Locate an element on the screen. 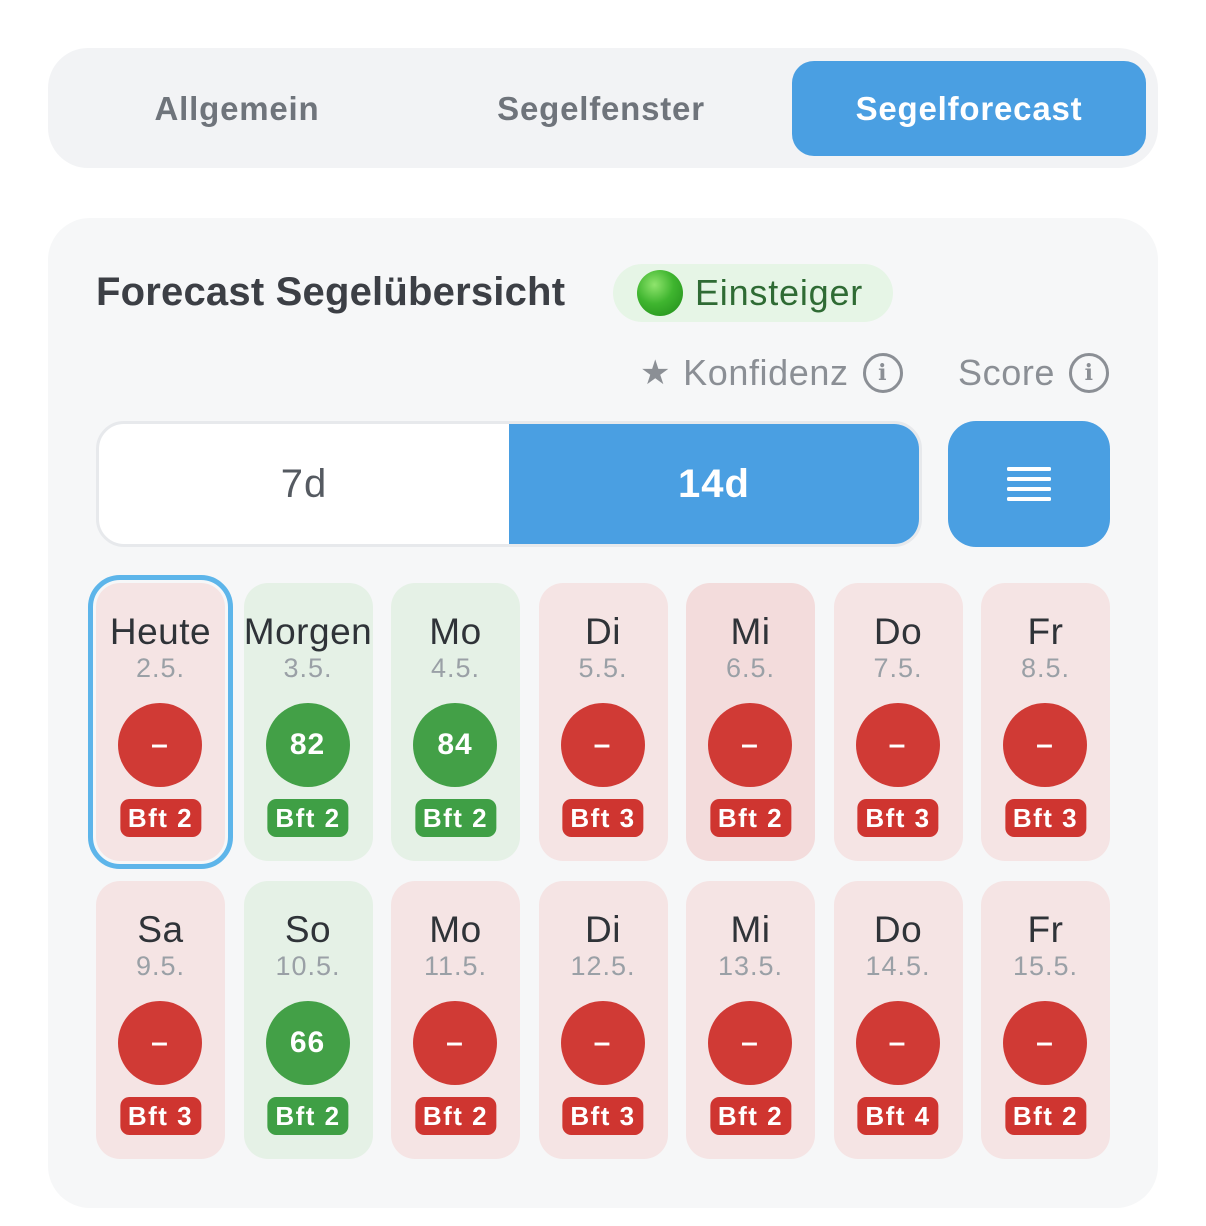 This screenshot has height=1226, width=1206. day-tile: Do 14.5. – Bft 4 is located at coordinates (898, 1020).